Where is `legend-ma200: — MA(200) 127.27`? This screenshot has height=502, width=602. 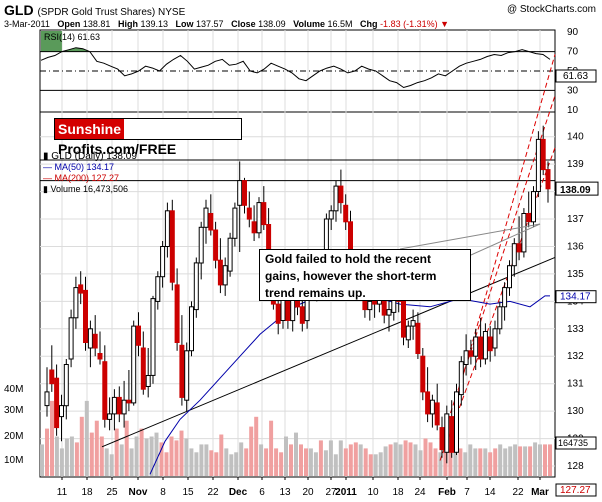
legend-ma200: — MA(200) 127.27 is located at coordinates (81, 178).